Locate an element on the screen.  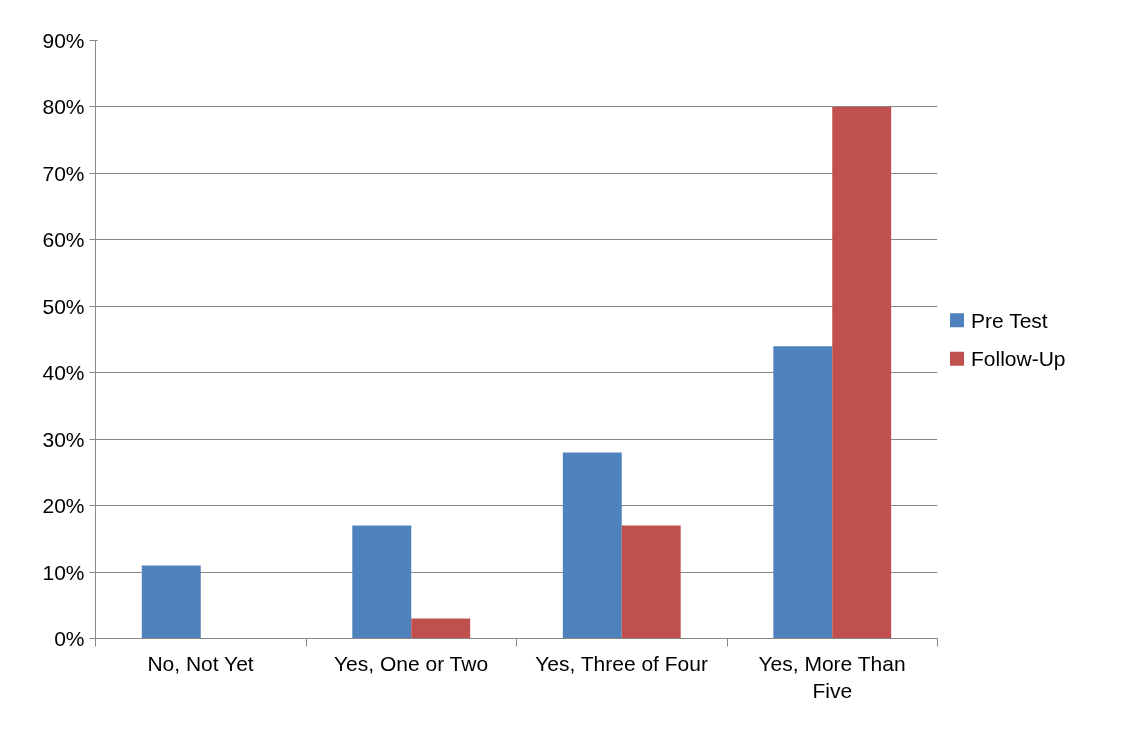
y-tick-label: 70% is located at coordinates (63, 173).